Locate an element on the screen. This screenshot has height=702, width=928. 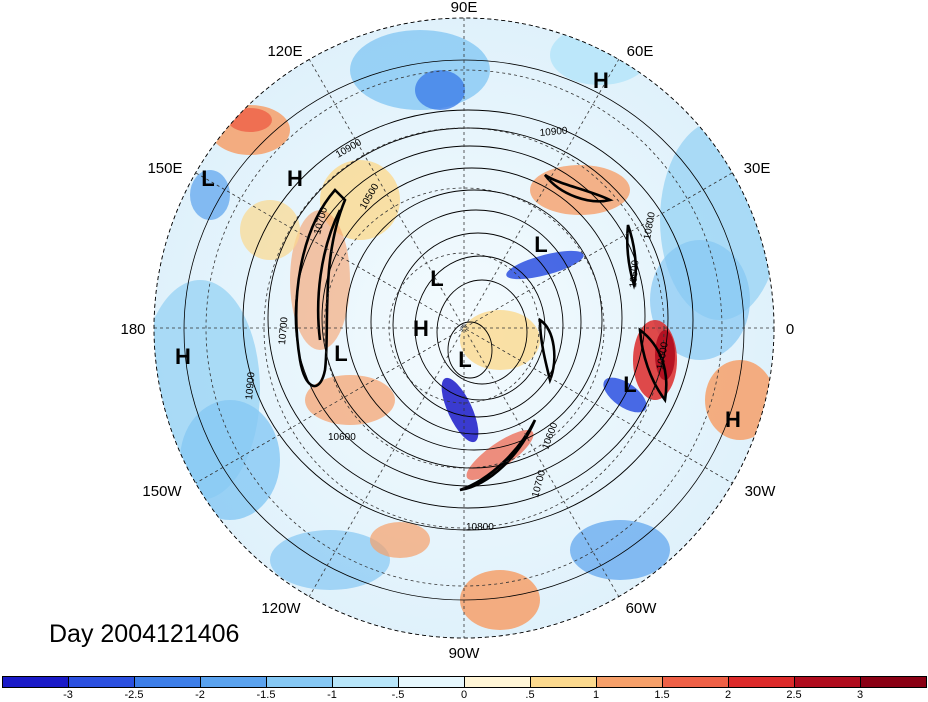
lon-label-90w: 90W is located at coordinates (465, 653).